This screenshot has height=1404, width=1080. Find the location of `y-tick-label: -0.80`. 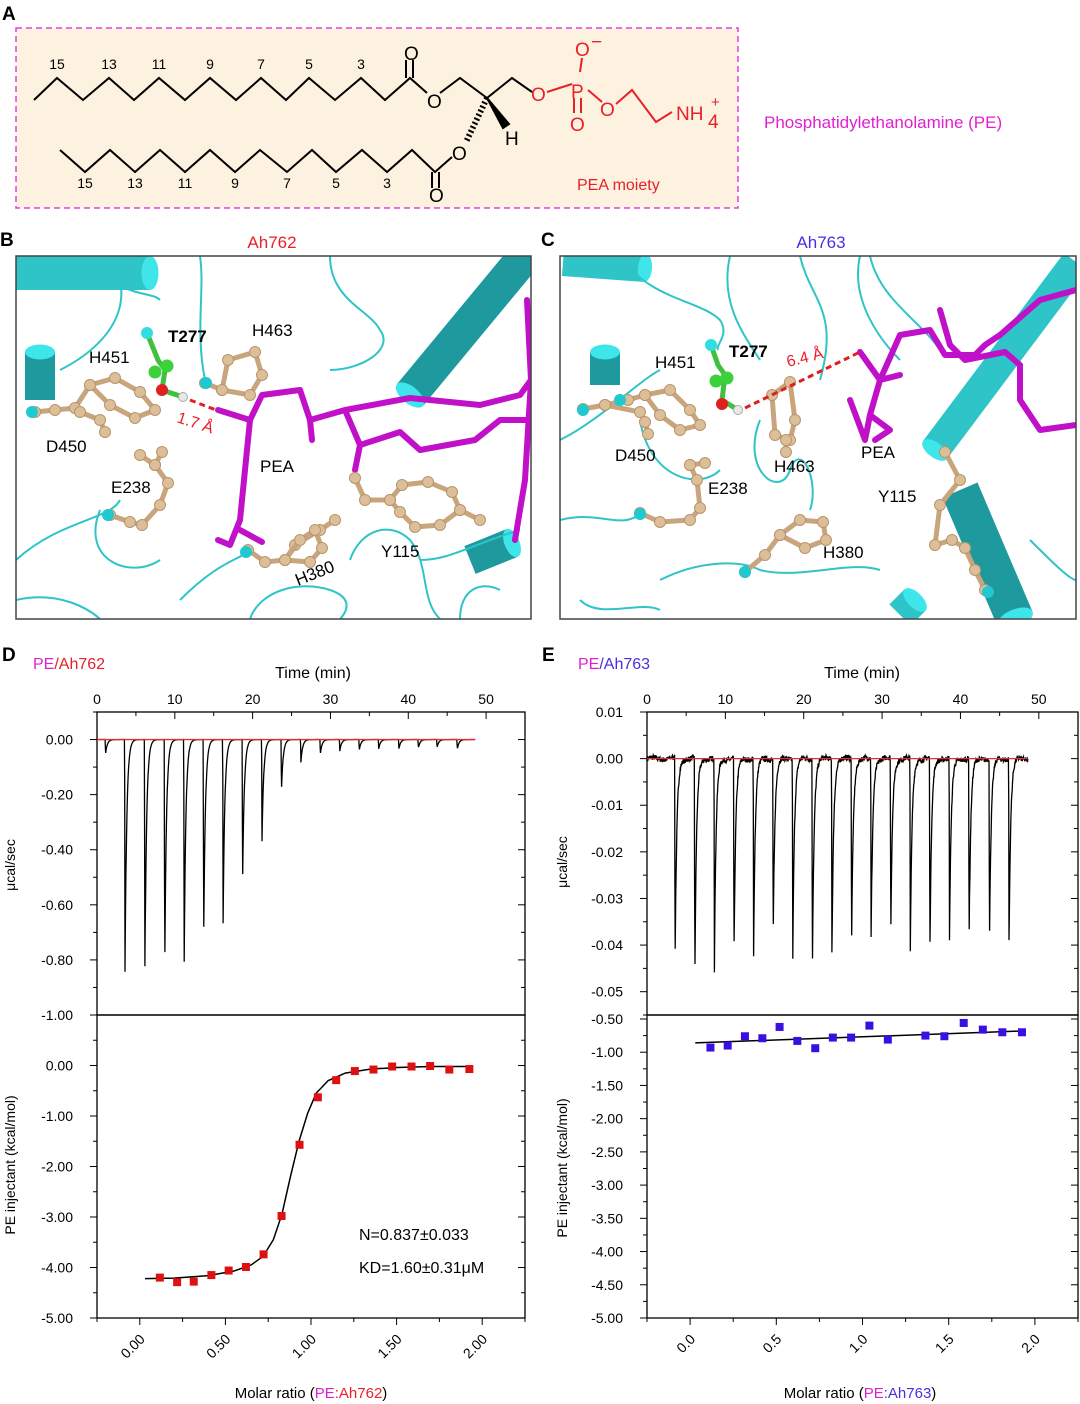

y-tick-label: -0.80 is located at coordinates (57, 960).